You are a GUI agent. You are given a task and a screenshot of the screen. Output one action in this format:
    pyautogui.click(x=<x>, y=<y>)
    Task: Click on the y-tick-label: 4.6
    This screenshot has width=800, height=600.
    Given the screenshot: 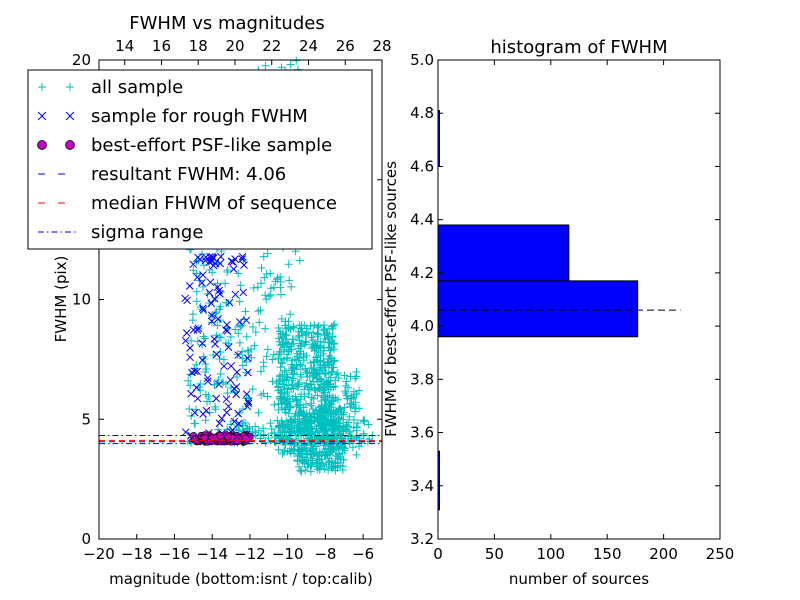 What is the action you would take?
    pyautogui.click(x=422, y=166)
    